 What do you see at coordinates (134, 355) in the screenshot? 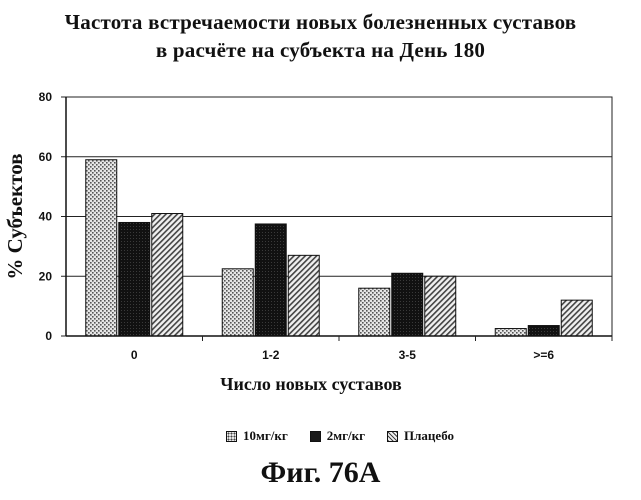
I see `x-tick-label: 0` at bounding box center [134, 355].